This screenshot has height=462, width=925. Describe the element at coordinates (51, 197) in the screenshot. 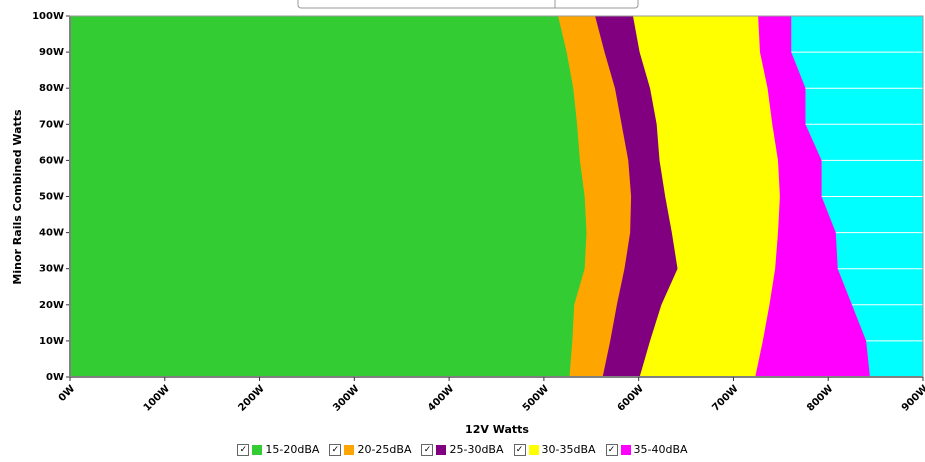

I see `y-tick-label: 50W` at that location.